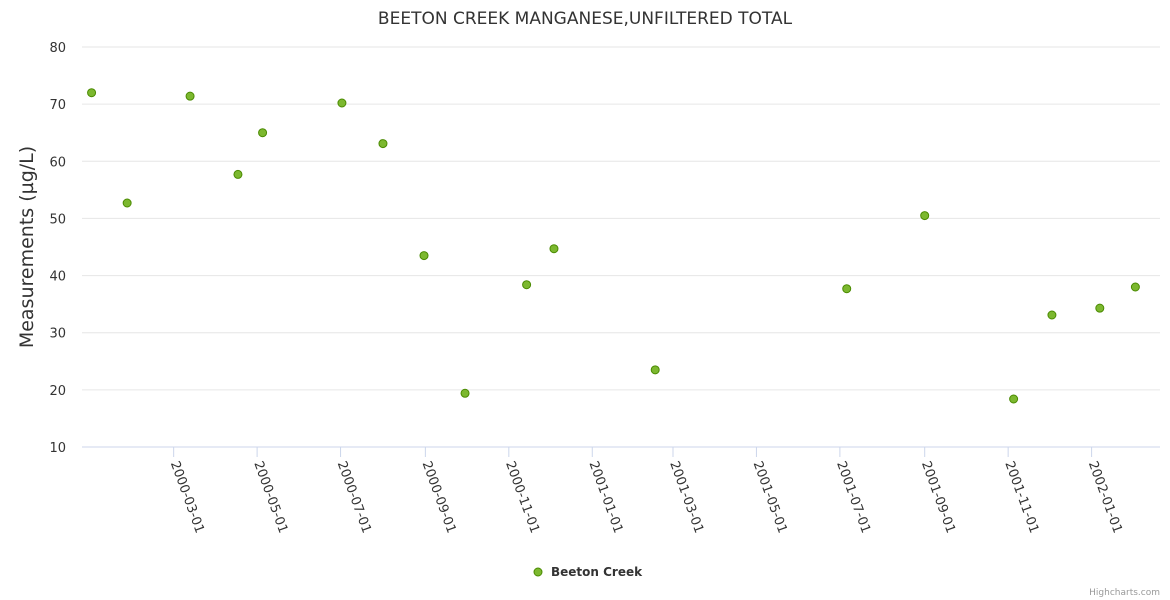 Image resolution: width=1170 pixels, height=600 pixels. I want to click on y-tick-label: 80, so click(57, 48).